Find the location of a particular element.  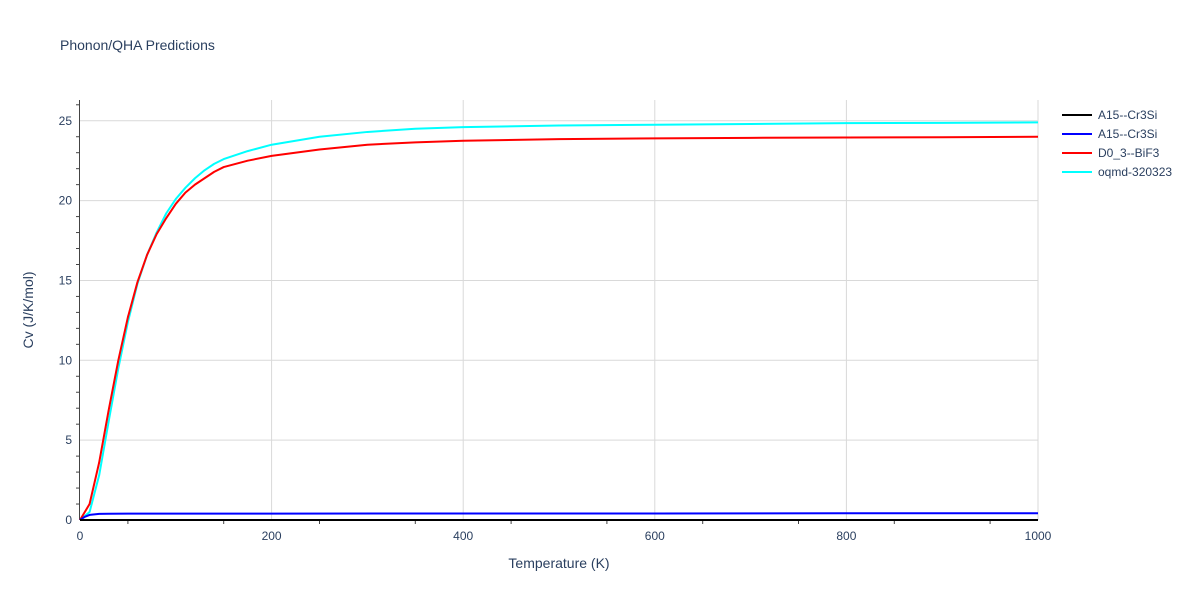

legend-item: D0_3--BiF3 is located at coordinates (1111, 153).